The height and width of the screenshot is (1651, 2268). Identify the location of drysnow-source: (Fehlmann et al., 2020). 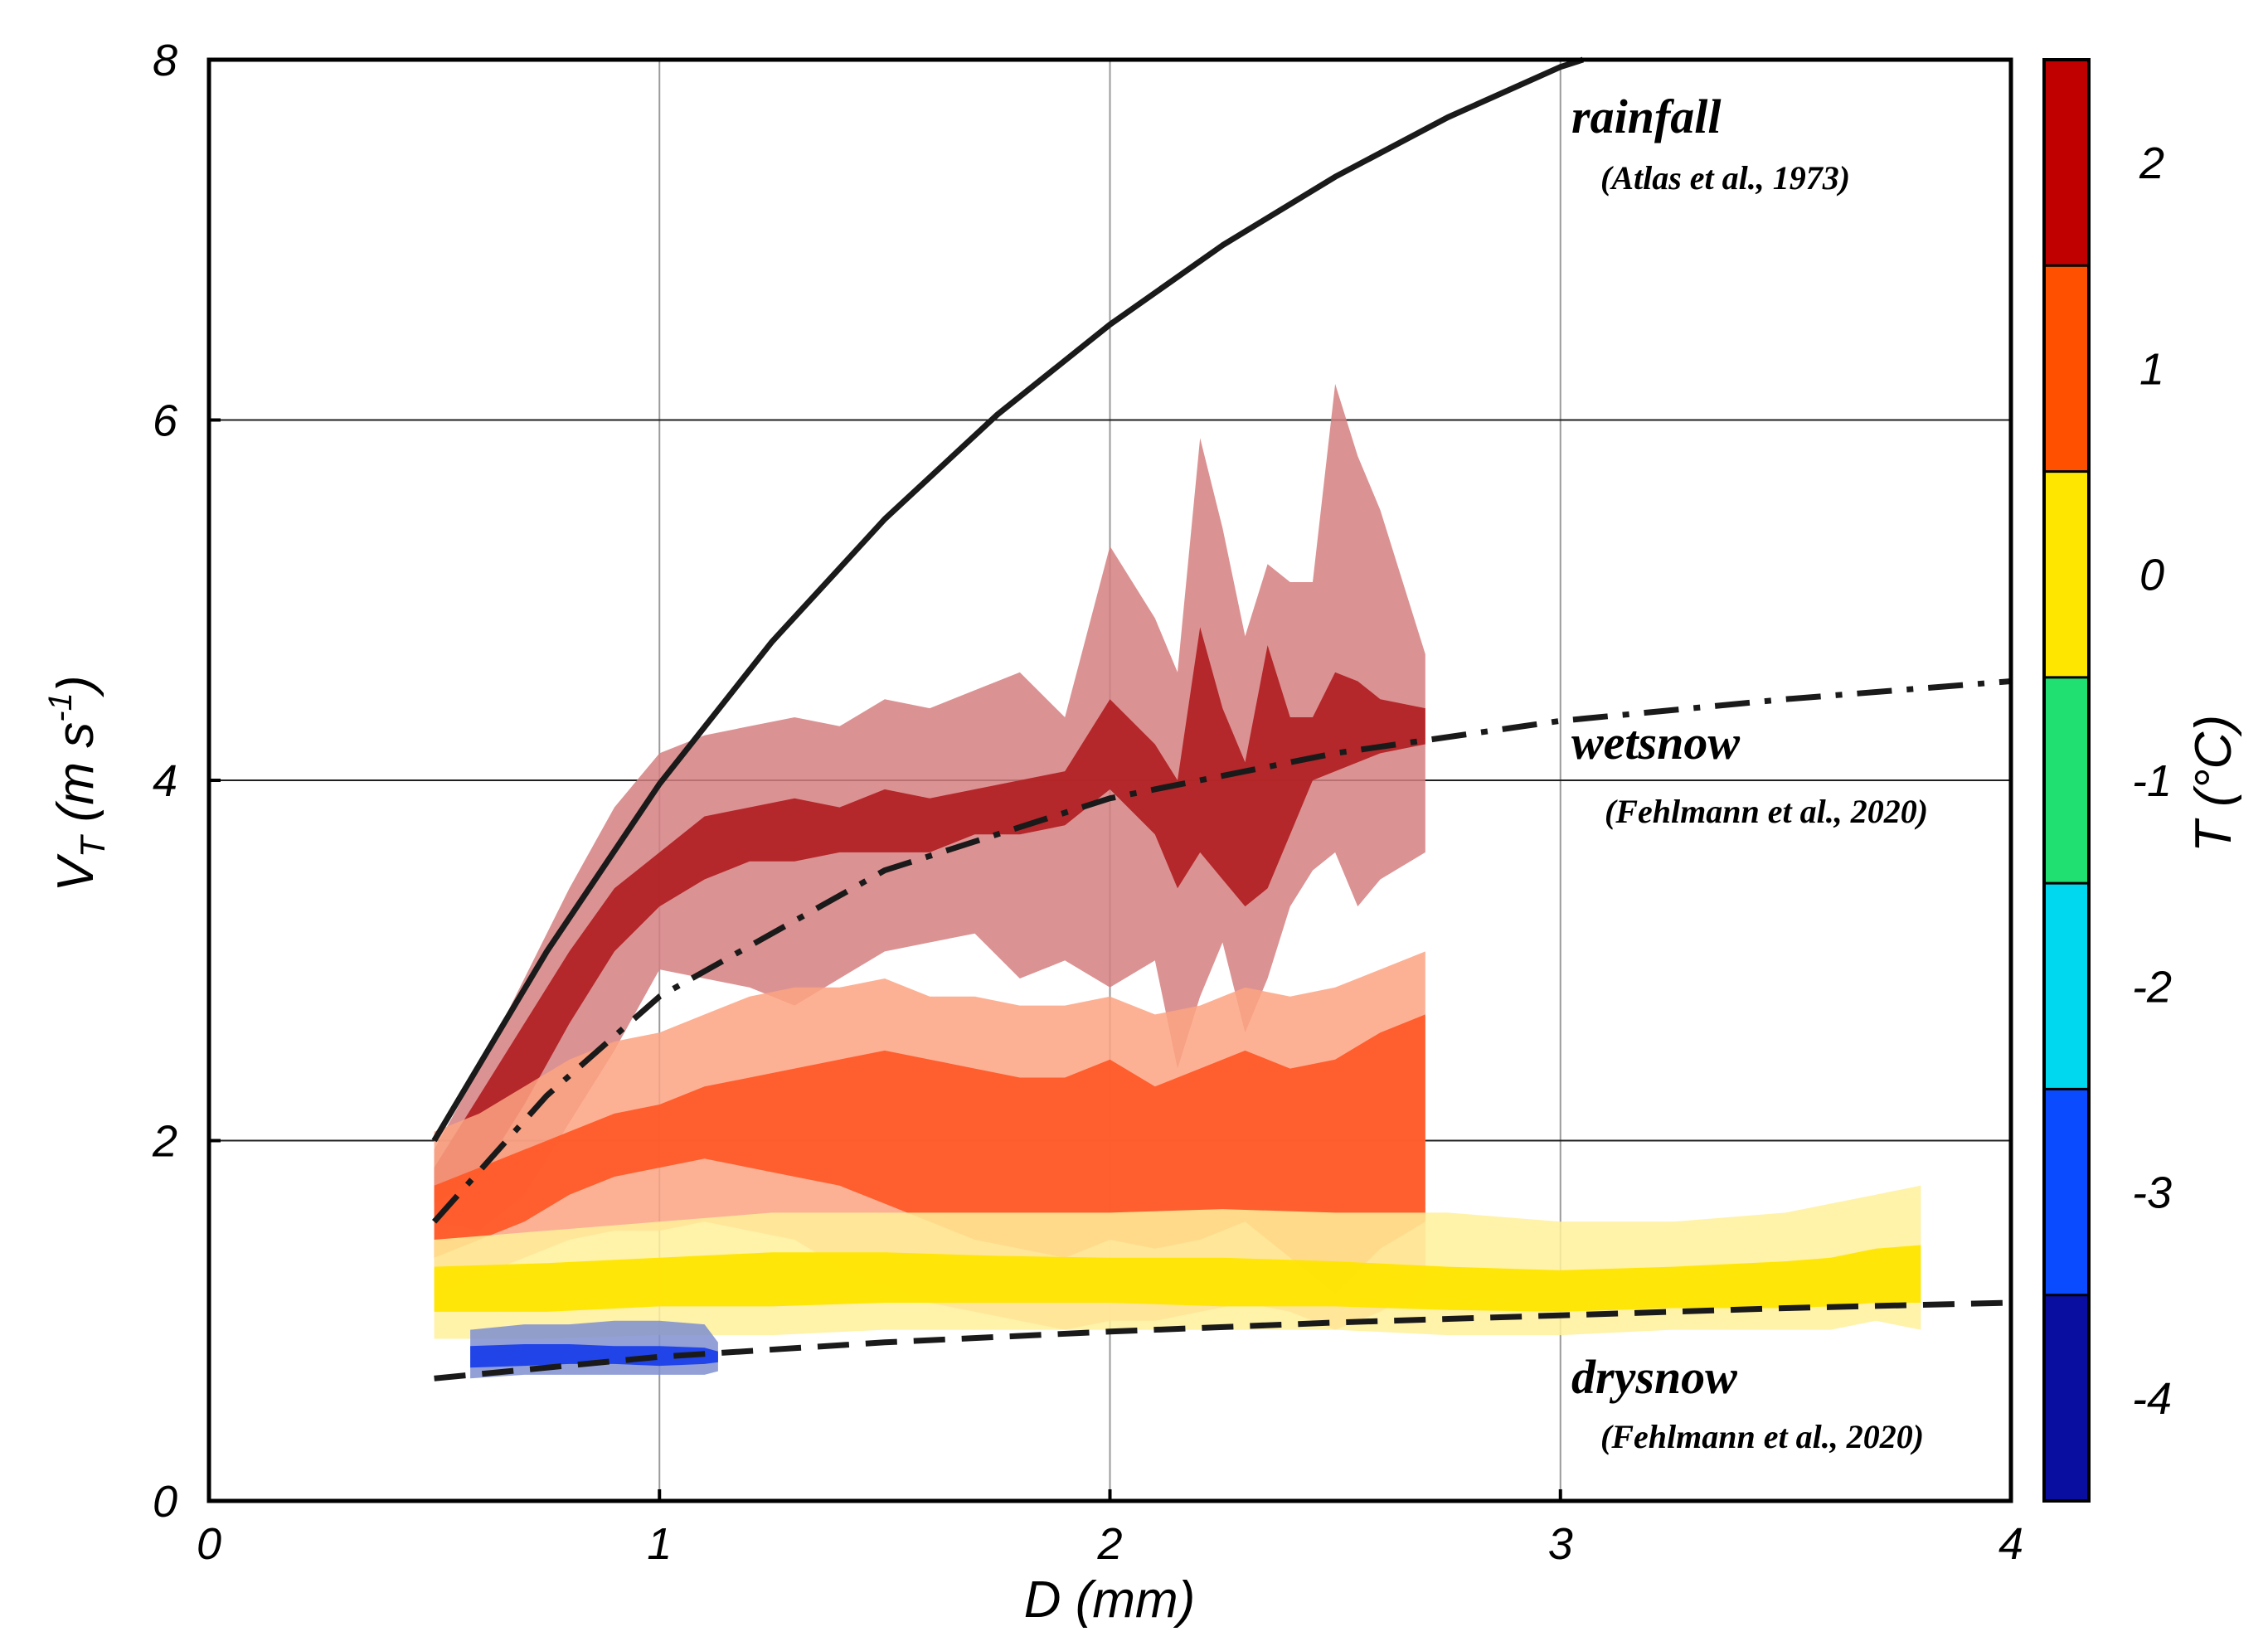
(1762, 1436).